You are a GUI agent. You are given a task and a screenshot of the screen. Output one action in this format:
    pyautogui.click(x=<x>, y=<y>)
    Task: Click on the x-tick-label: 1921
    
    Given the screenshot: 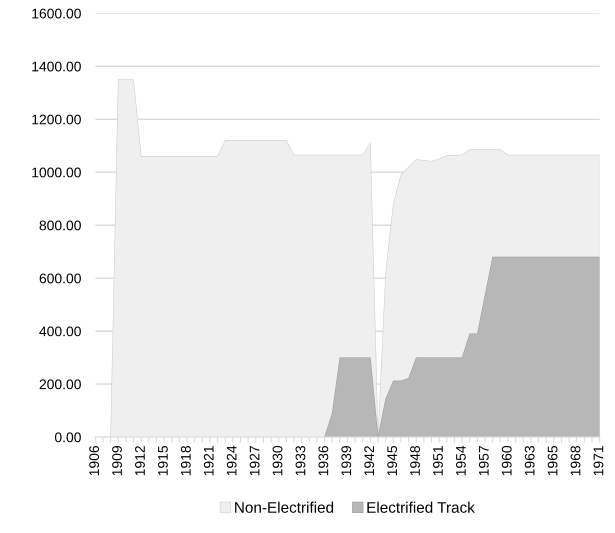 What is the action you would take?
    pyautogui.click(x=209, y=461)
    